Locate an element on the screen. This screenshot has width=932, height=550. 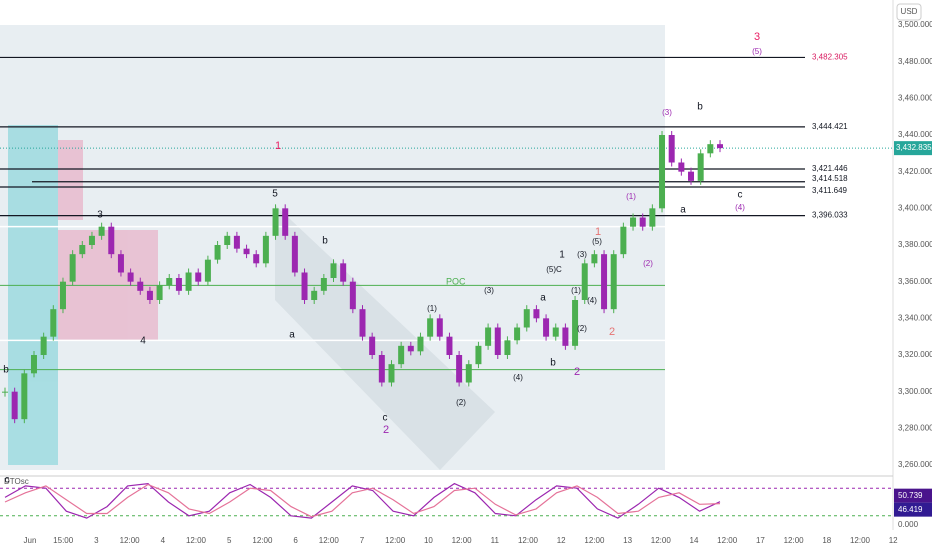
wave-label: 3 is located at coordinates (757, 37).